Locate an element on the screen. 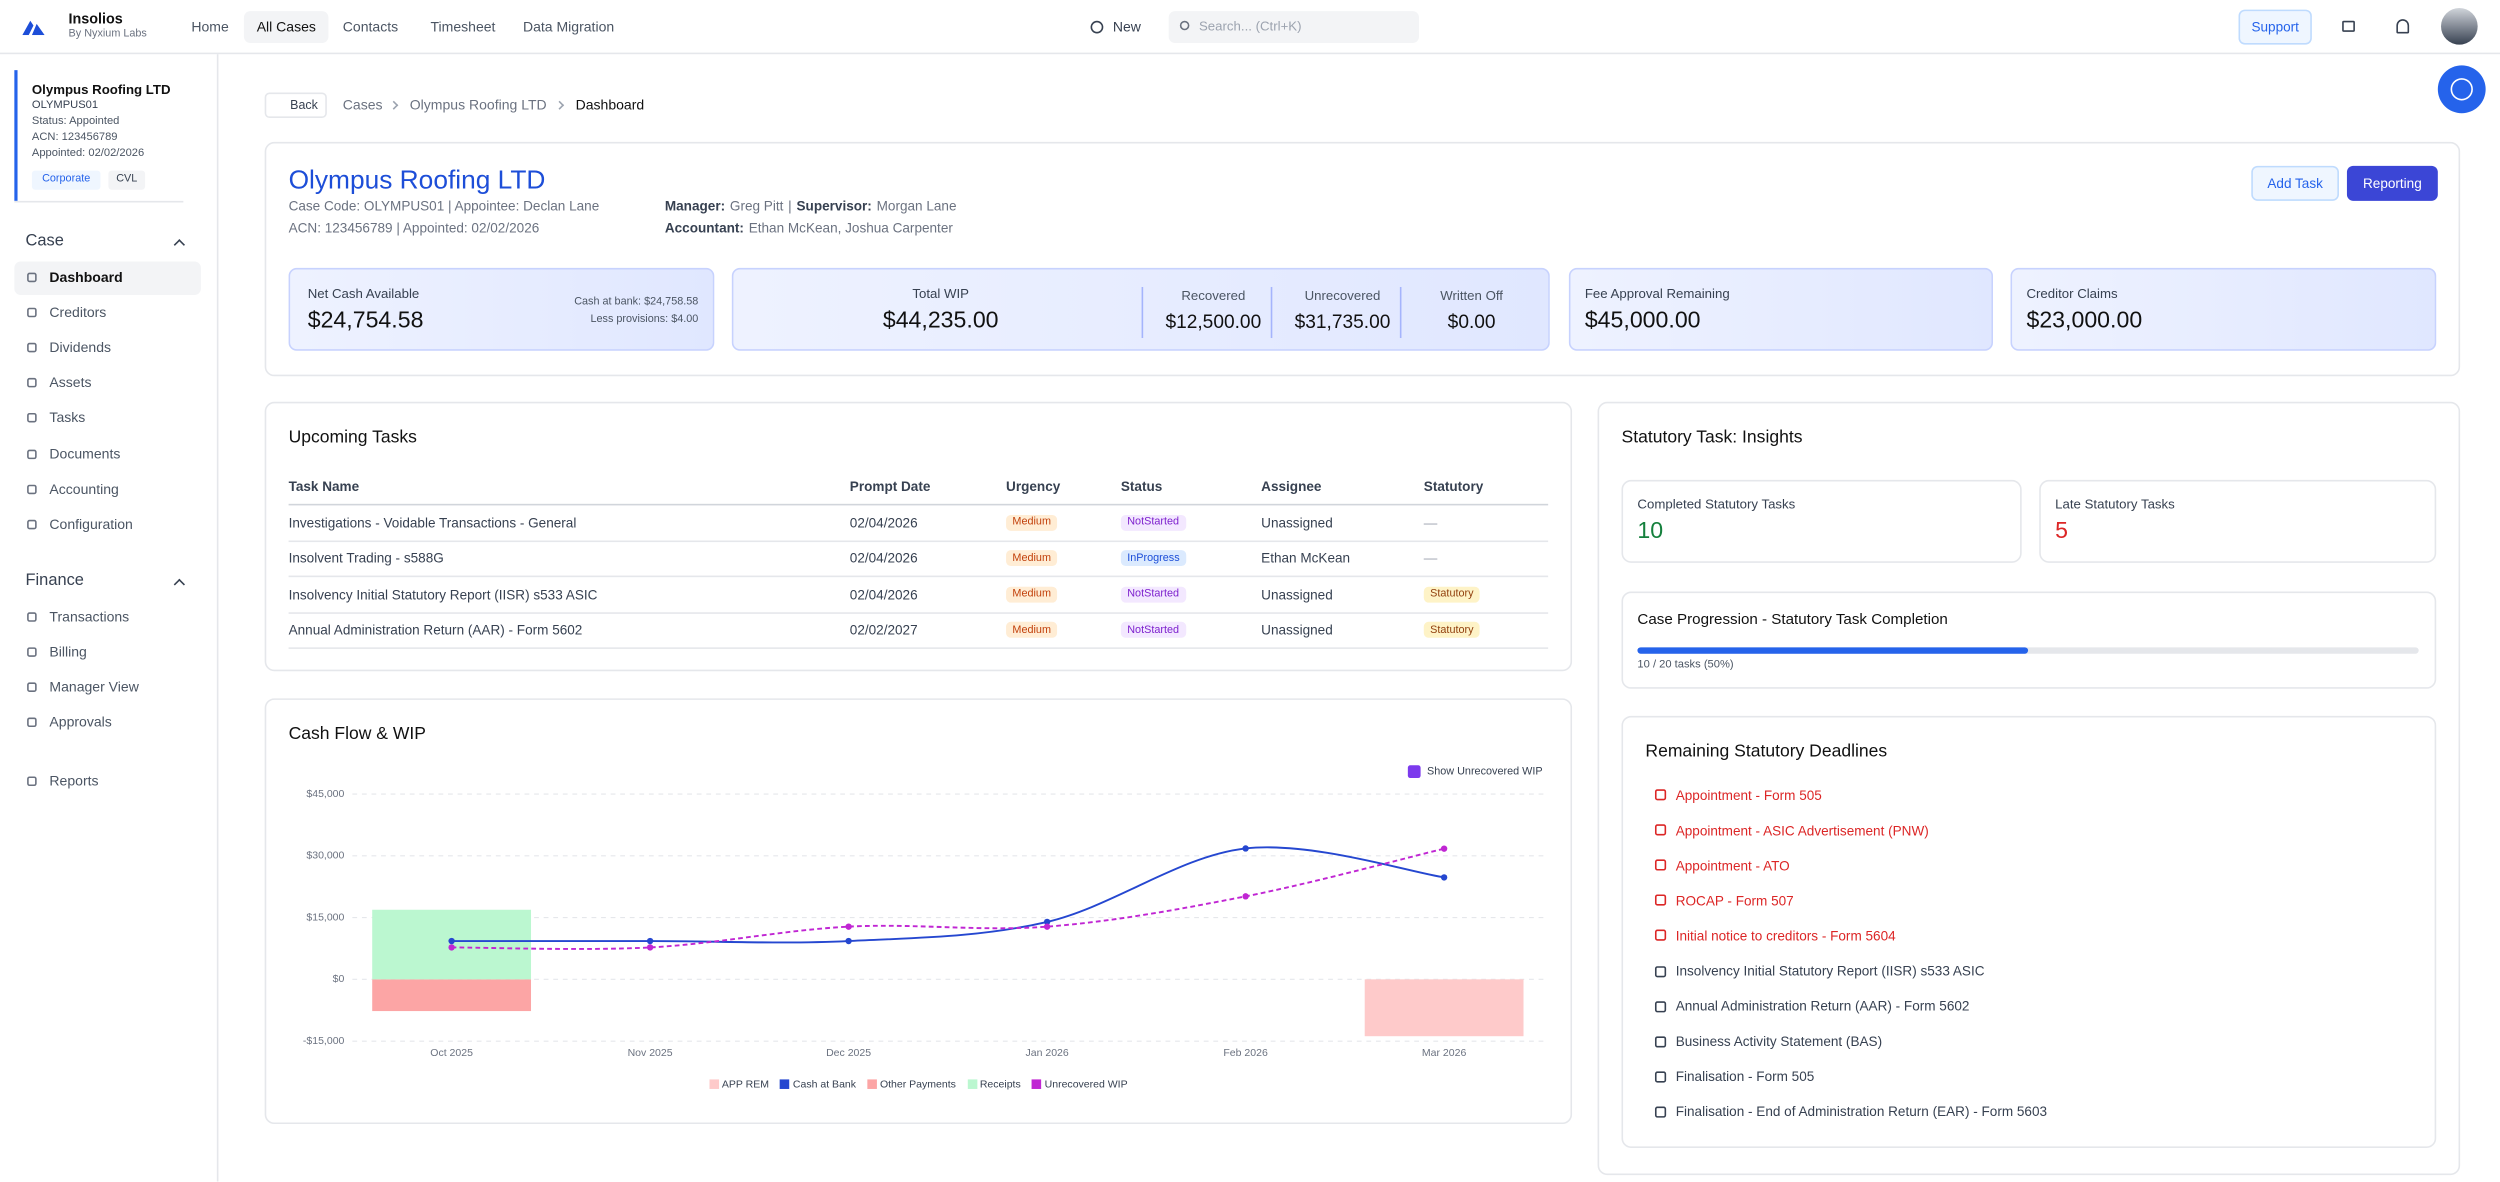 This screenshot has width=2500, height=1182. breadcrumb-item: Olympus Roofing LTD is located at coordinates (478, 104).